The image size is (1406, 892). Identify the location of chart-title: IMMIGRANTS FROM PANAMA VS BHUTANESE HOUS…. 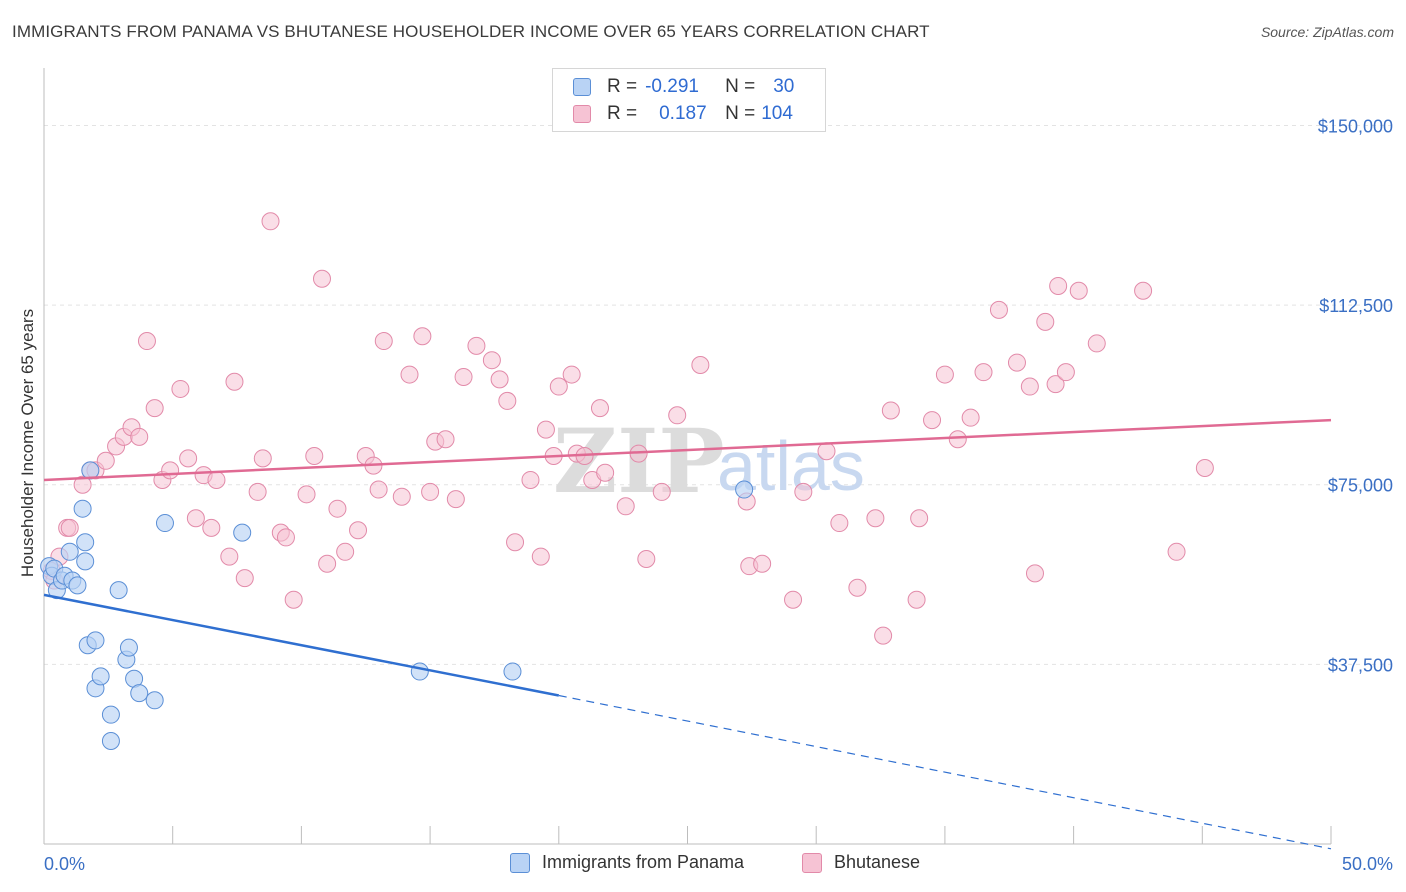
(471, 31).